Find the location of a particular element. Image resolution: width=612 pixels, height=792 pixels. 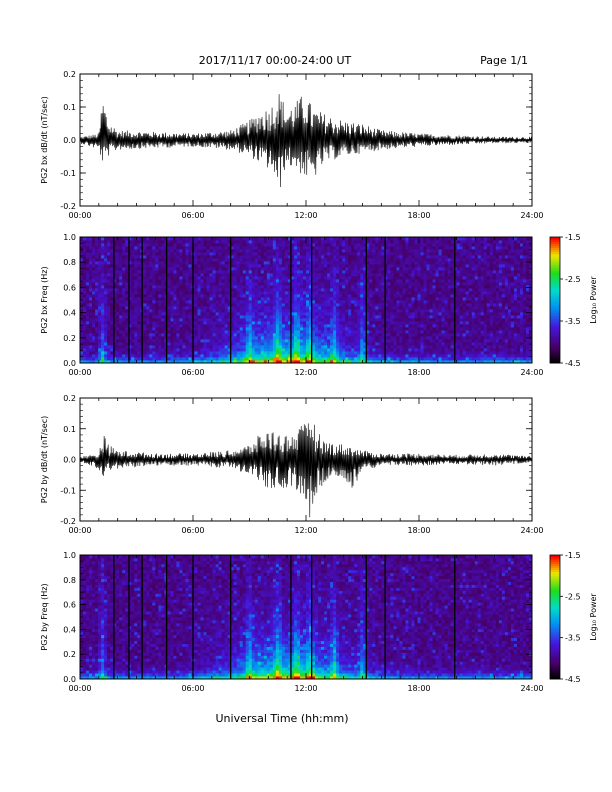

y-tick-label: -0.1 is located at coordinates (68, 173).